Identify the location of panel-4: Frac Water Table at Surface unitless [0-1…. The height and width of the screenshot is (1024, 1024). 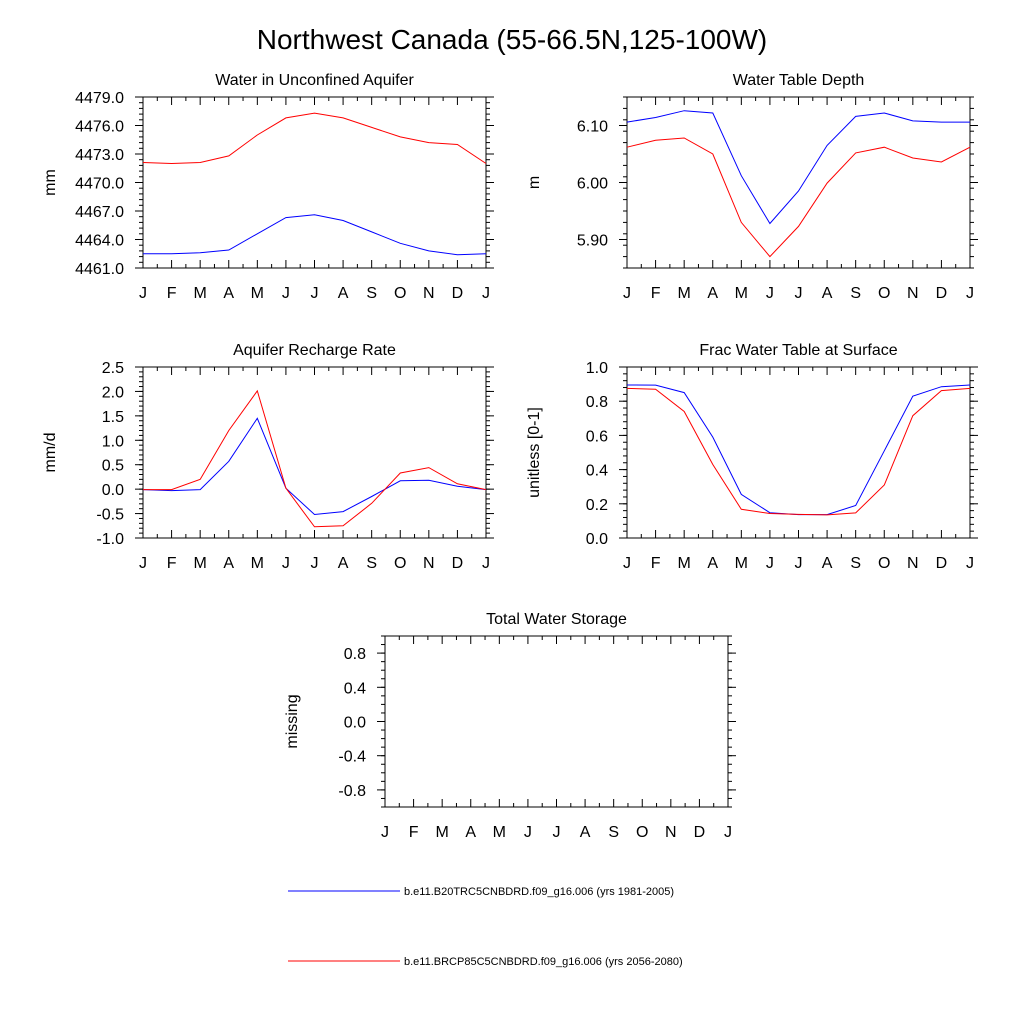
(752, 457).